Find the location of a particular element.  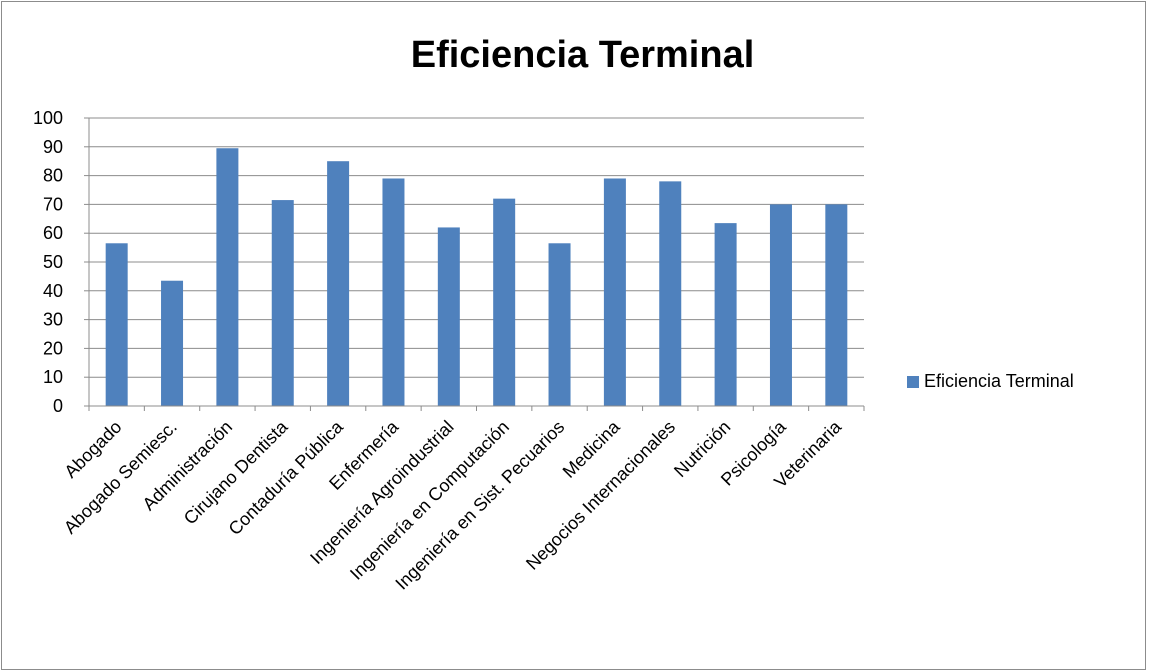

y-tick-label: 60 is located at coordinates (53, 233).